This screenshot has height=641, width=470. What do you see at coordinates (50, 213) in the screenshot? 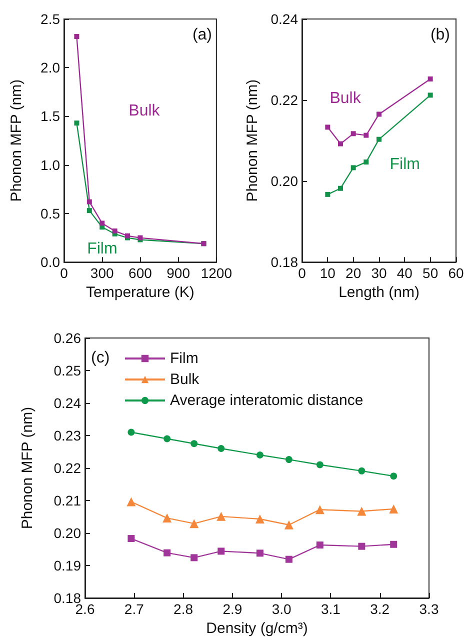
I see `y-tick-label: 0.5` at bounding box center [50, 213].